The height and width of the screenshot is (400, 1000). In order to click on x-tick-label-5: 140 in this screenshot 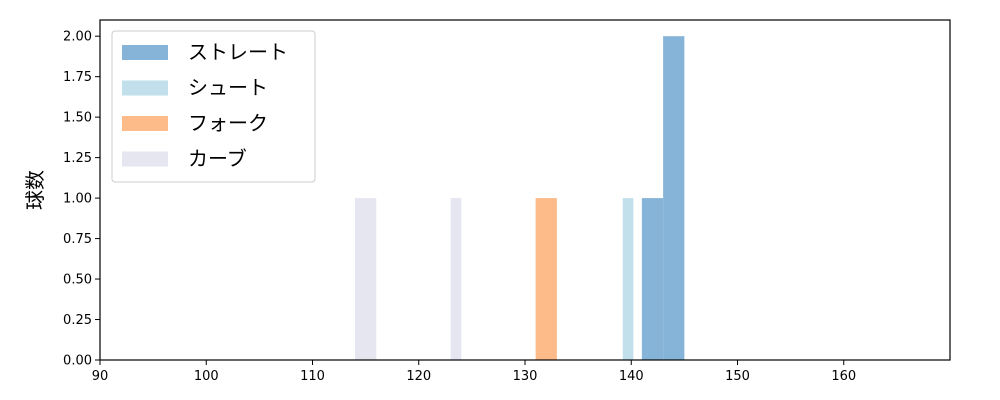, I will do `click(631, 376)`.